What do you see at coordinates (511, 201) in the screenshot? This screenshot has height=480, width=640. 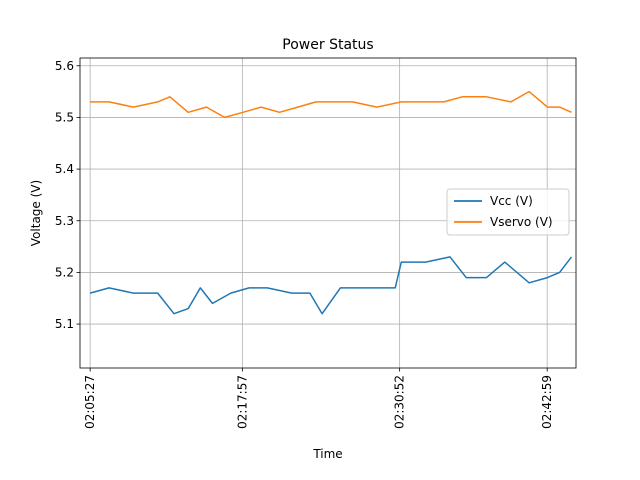 I see `legend-label: Vcc (V)` at bounding box center [511, 201].